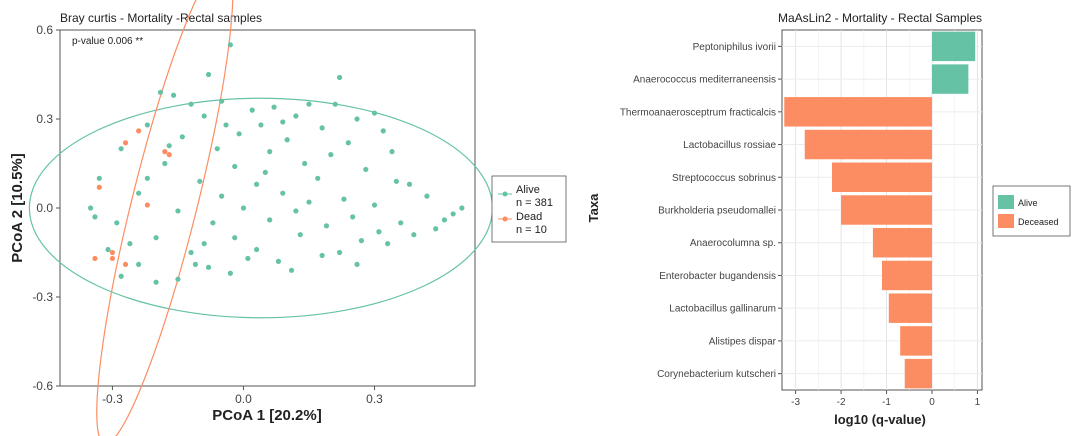 The width and height of the screenshot is (1080, 436). What do you see at coordinates (1038, 222) in the screenshot?
I see `legend-deceased-label: Deceased` at bounding box center [1038, 222].